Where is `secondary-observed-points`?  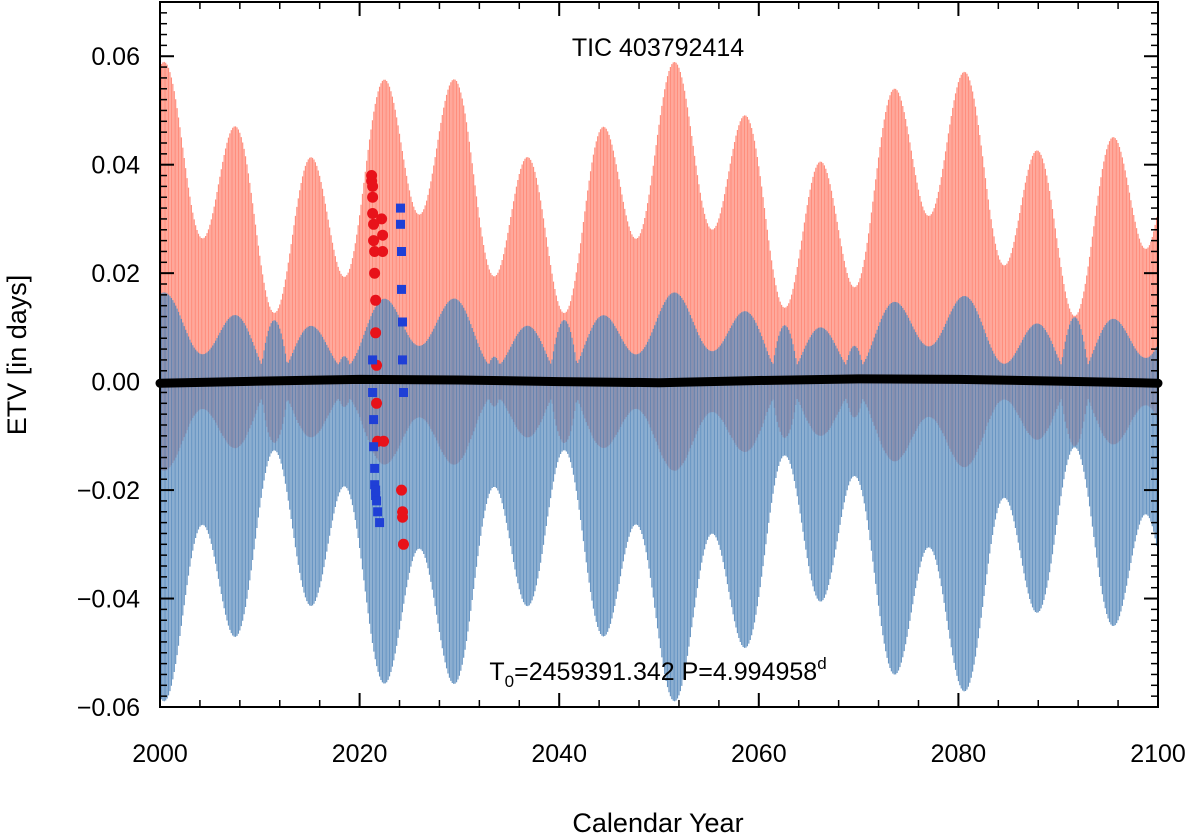
secondary-observed-points is located at coordinates (388, 365).